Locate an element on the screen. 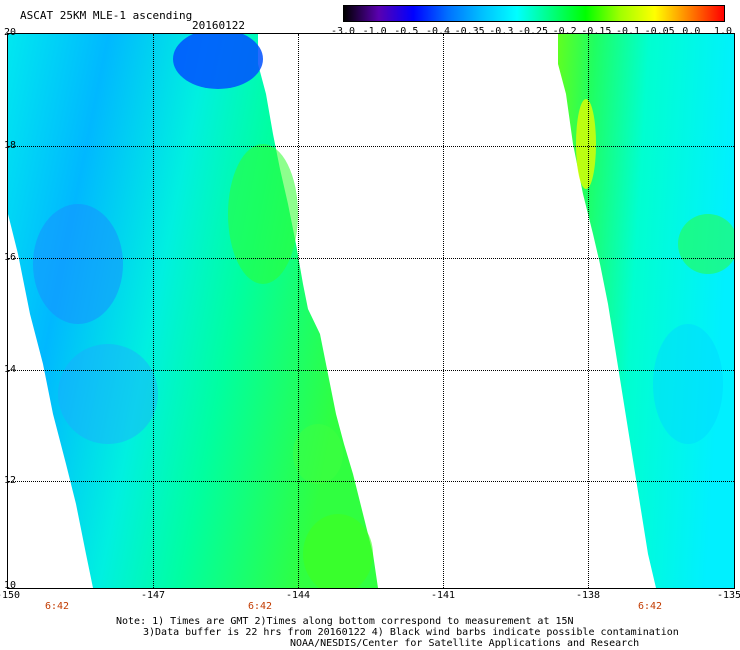 The image size is (740, 650). lon-label: -138 is located at coordinates (588, 595).